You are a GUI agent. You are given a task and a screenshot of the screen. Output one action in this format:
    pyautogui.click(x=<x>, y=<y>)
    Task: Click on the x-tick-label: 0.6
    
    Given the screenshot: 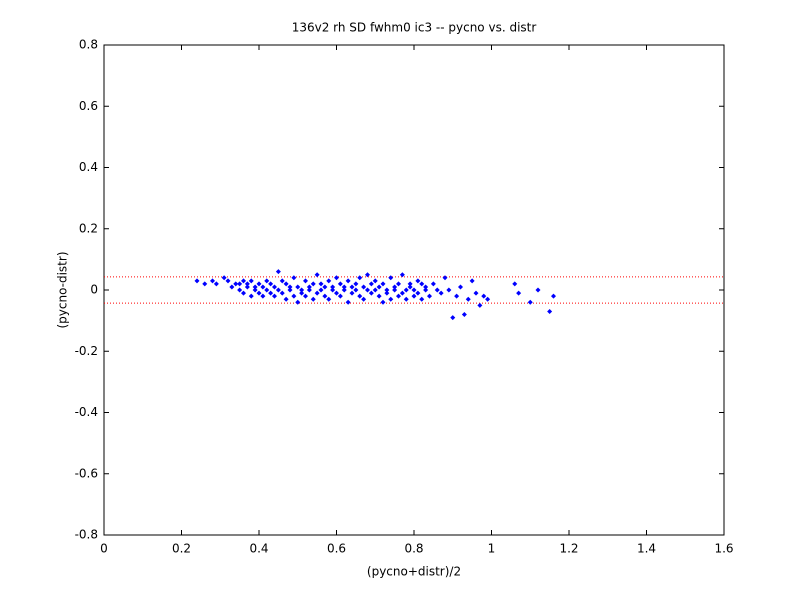 What is the action you would take?
    pyautogui.click(x=336, y=549)
    